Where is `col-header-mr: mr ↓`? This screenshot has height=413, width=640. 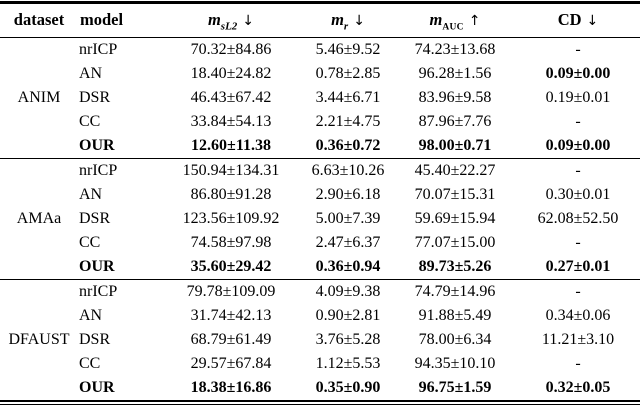
col-header-mr: mr ↓ is located at coordinates (348, 20).